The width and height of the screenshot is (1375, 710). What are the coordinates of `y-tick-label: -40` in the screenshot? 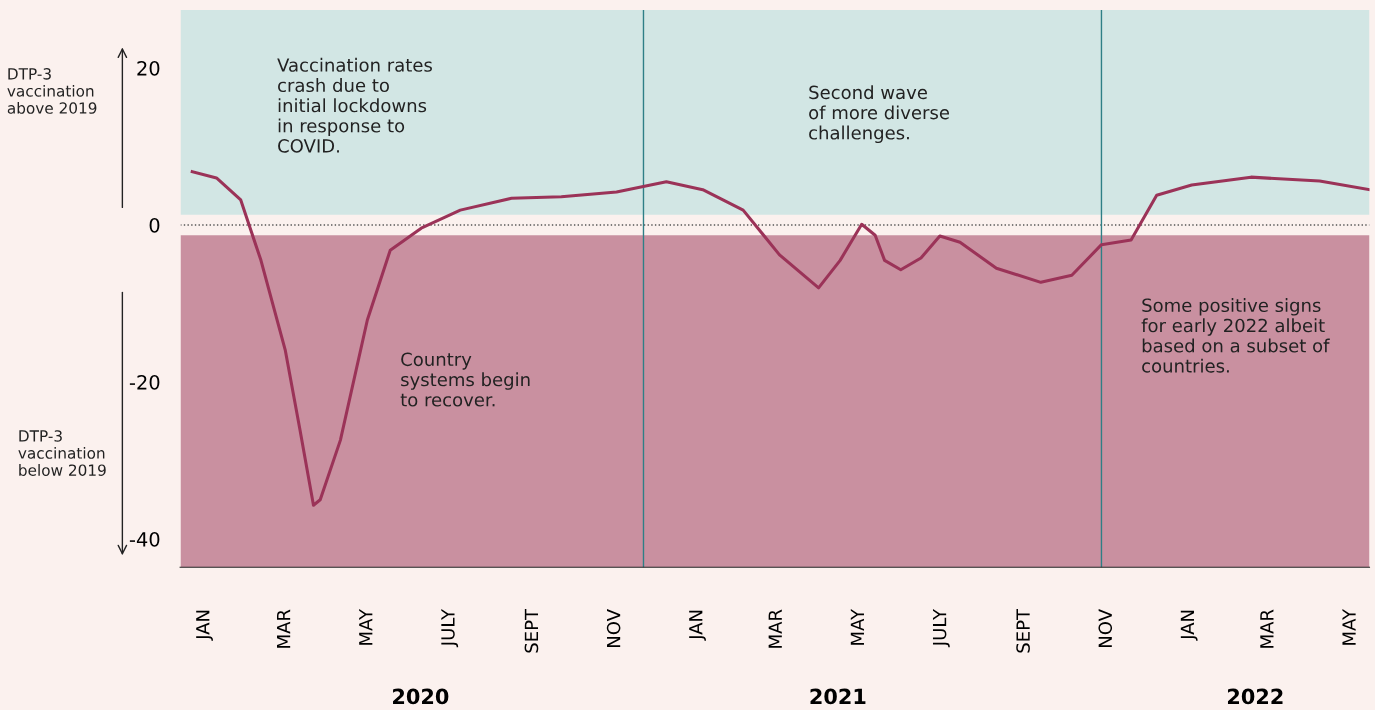 It's located at (144, 539).